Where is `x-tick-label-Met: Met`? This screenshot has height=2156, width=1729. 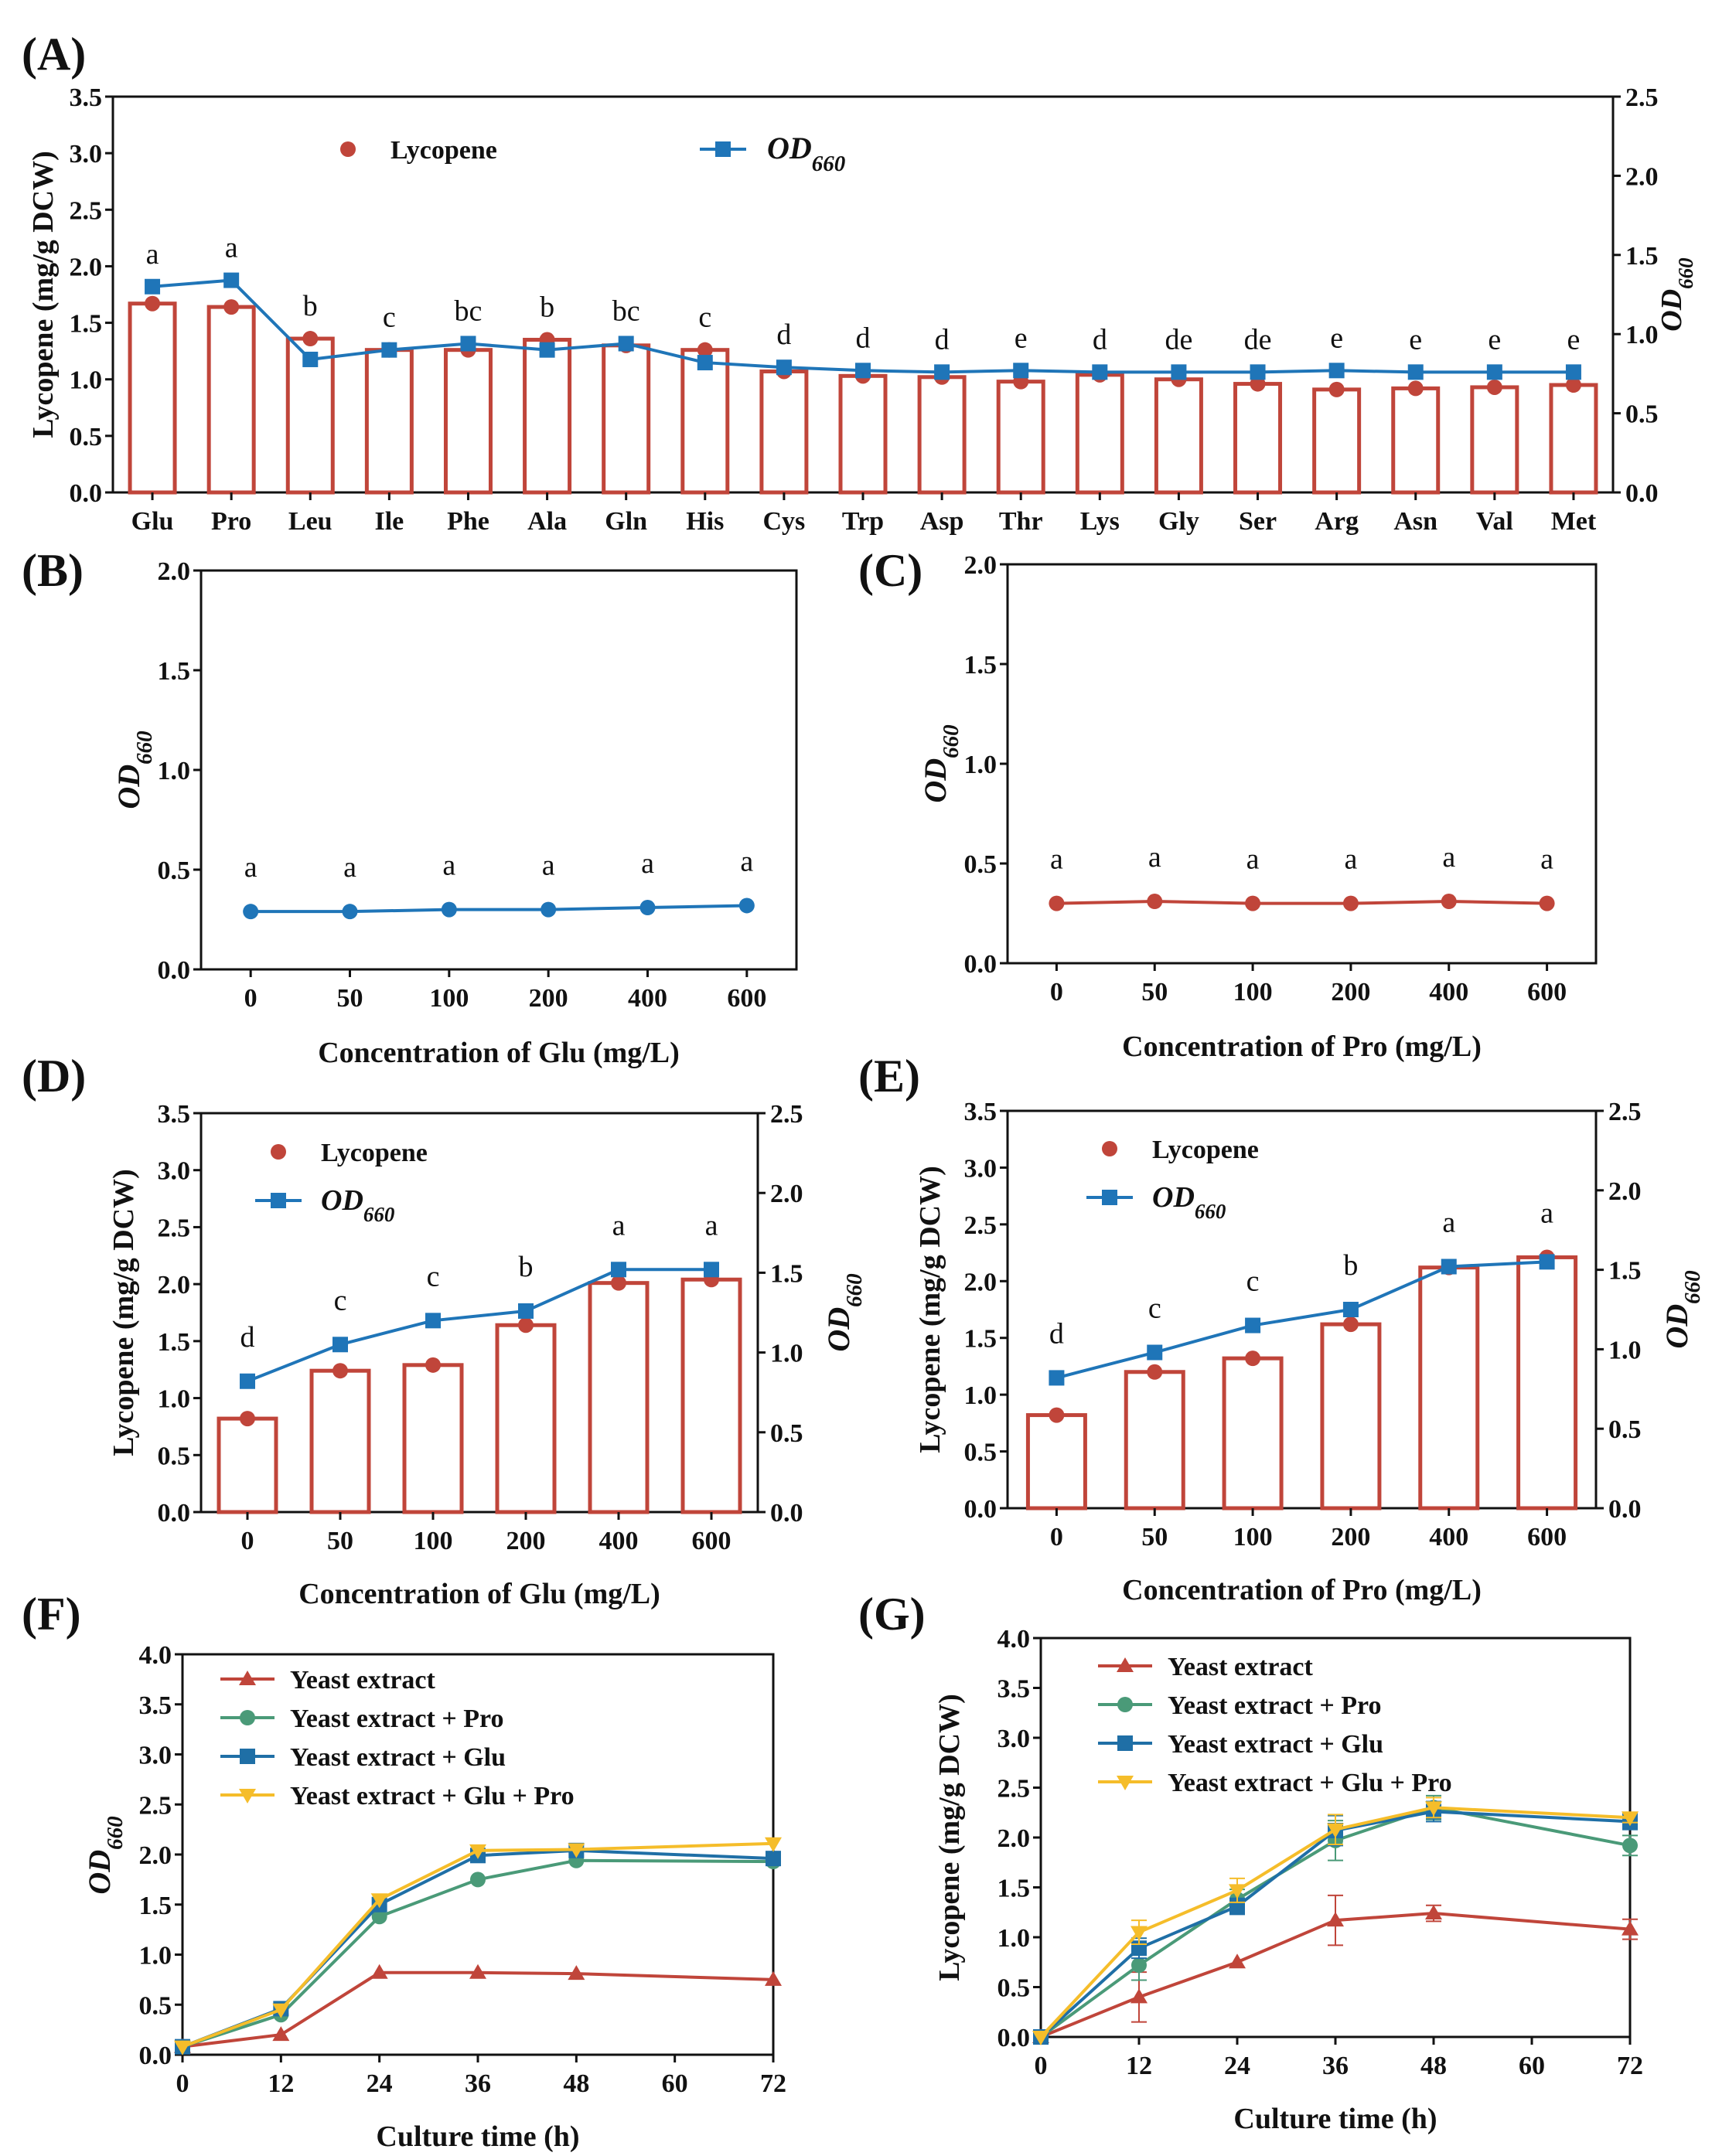 x-tick-label-Met: Met is located at coordinates (1574, 521).